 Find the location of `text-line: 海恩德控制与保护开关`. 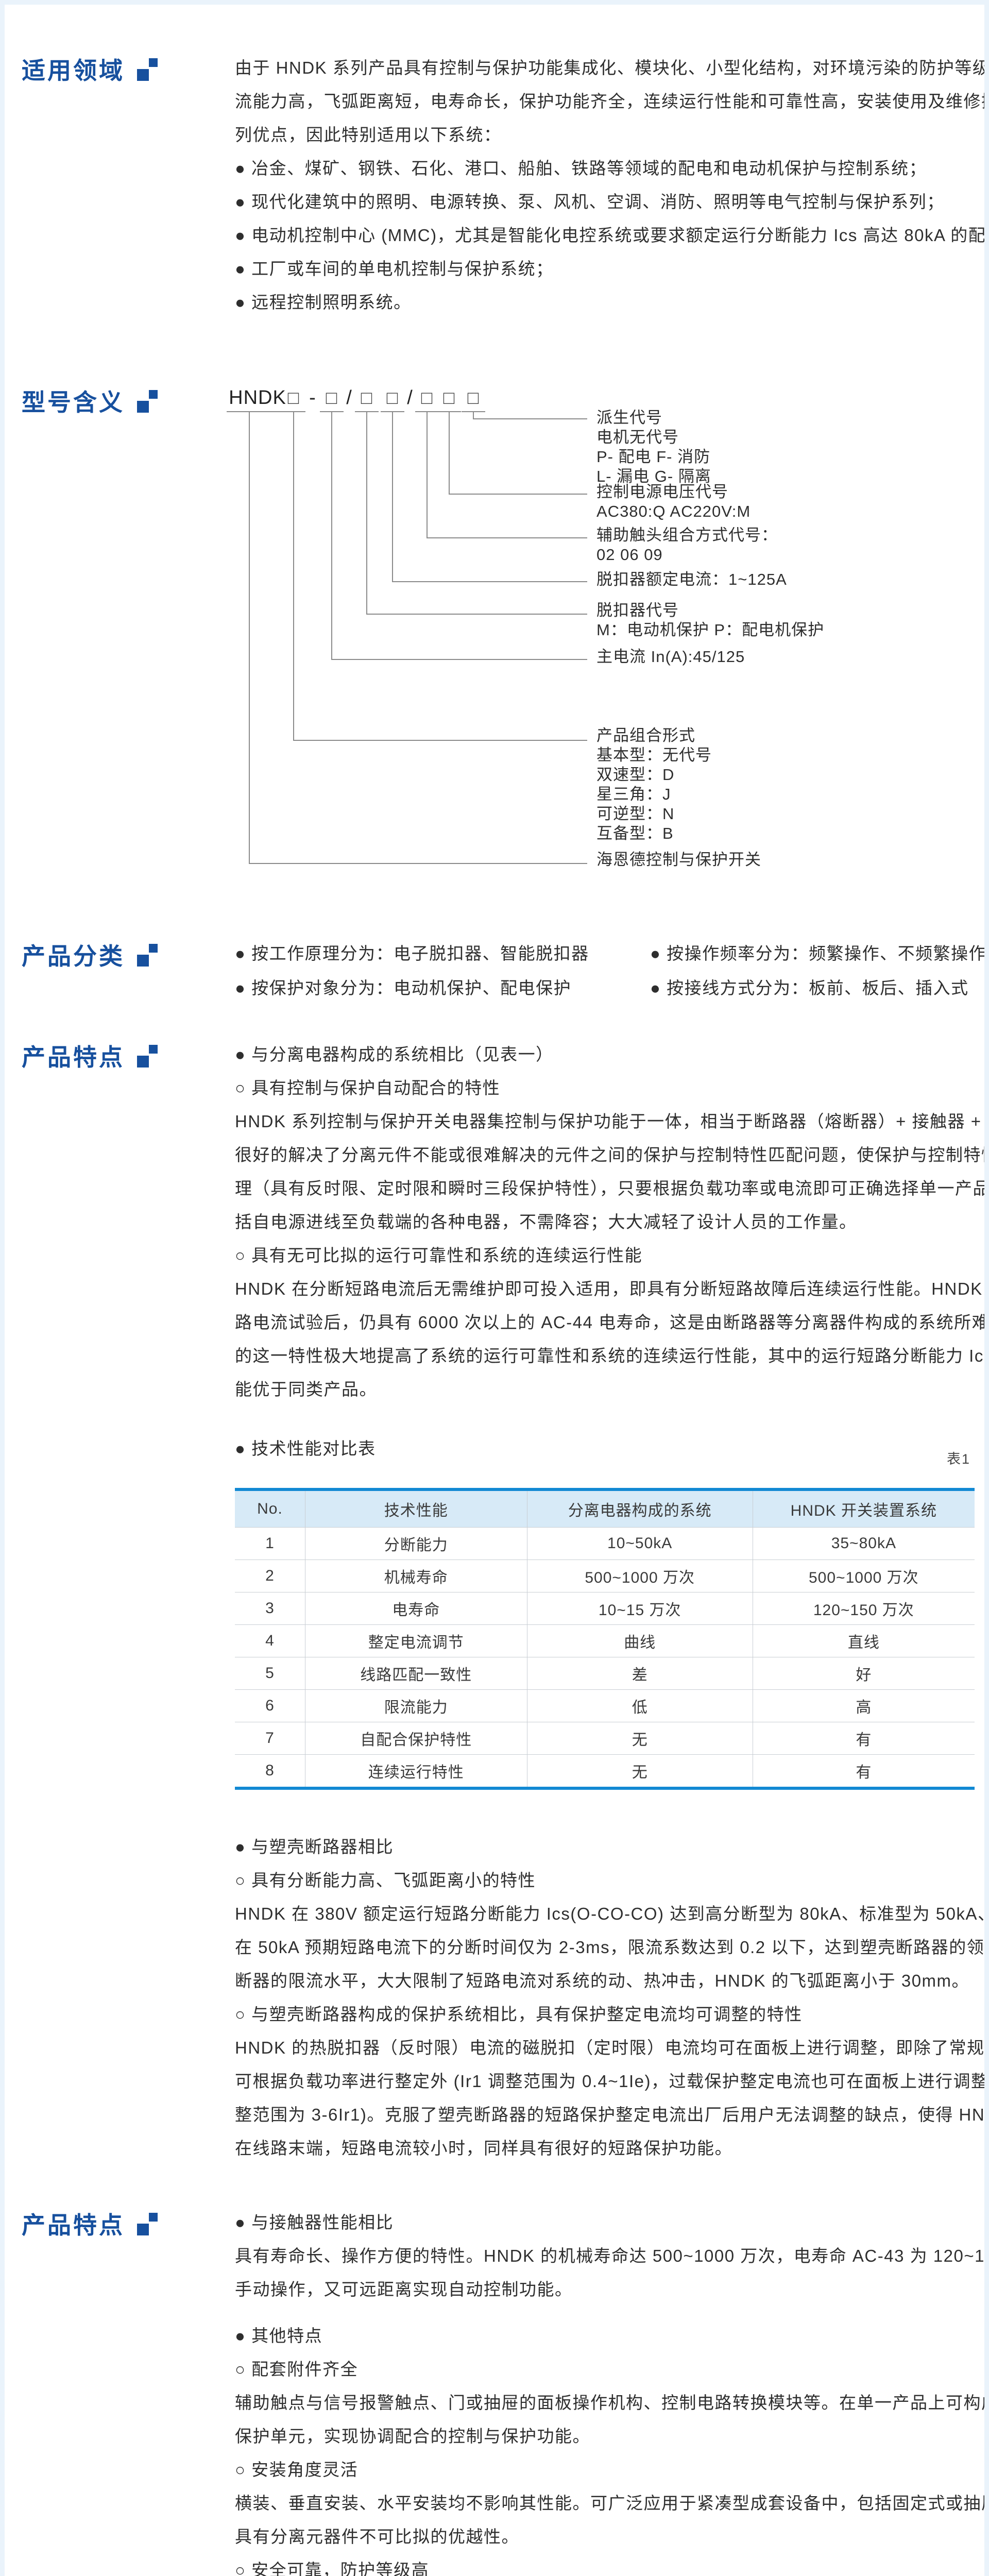

text-line: 海恩德控制与保护开关 is located at coordinates (678, 860).